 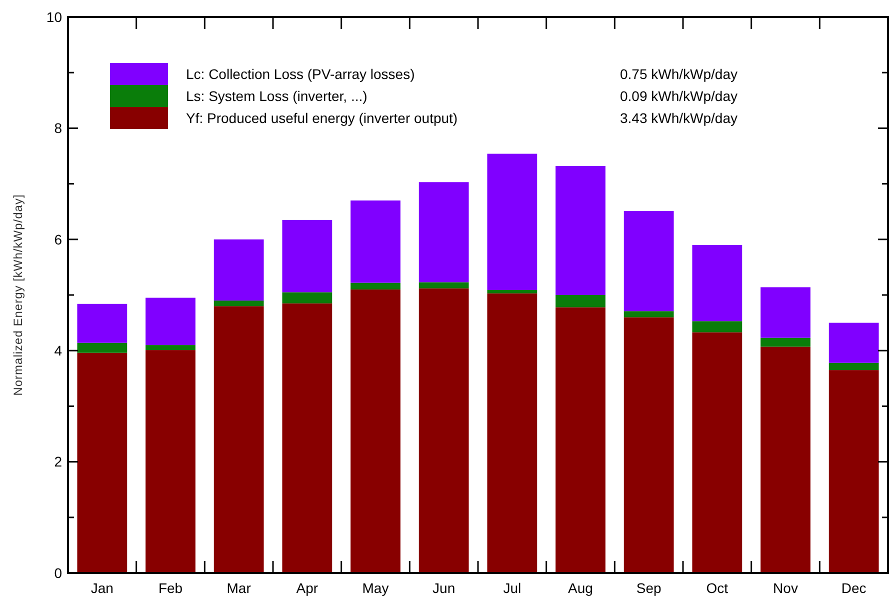 What do you see at coordinates (102, 588) in the screenshot?
I see `x-tick-label: Jan` at bounding box center [102, 588].